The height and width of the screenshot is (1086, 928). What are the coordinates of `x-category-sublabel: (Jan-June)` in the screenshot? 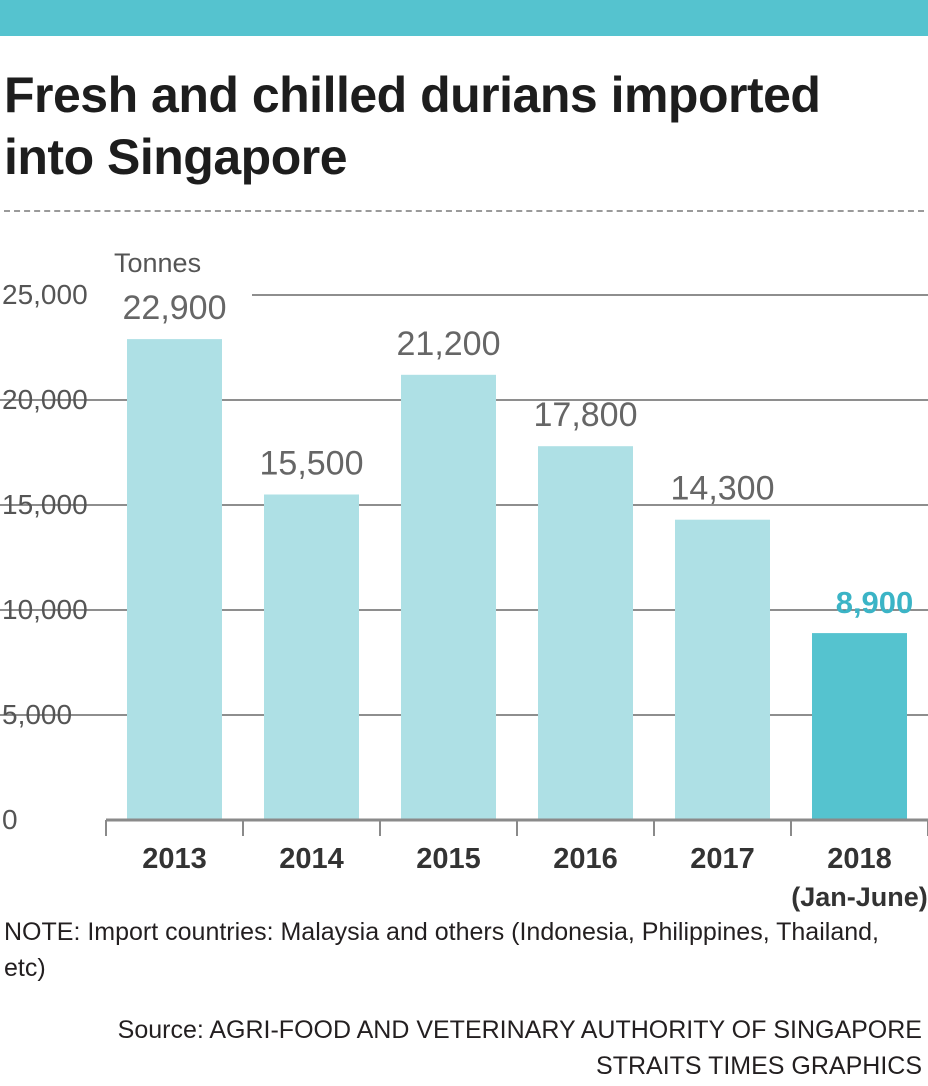 It's located at (859, 897).